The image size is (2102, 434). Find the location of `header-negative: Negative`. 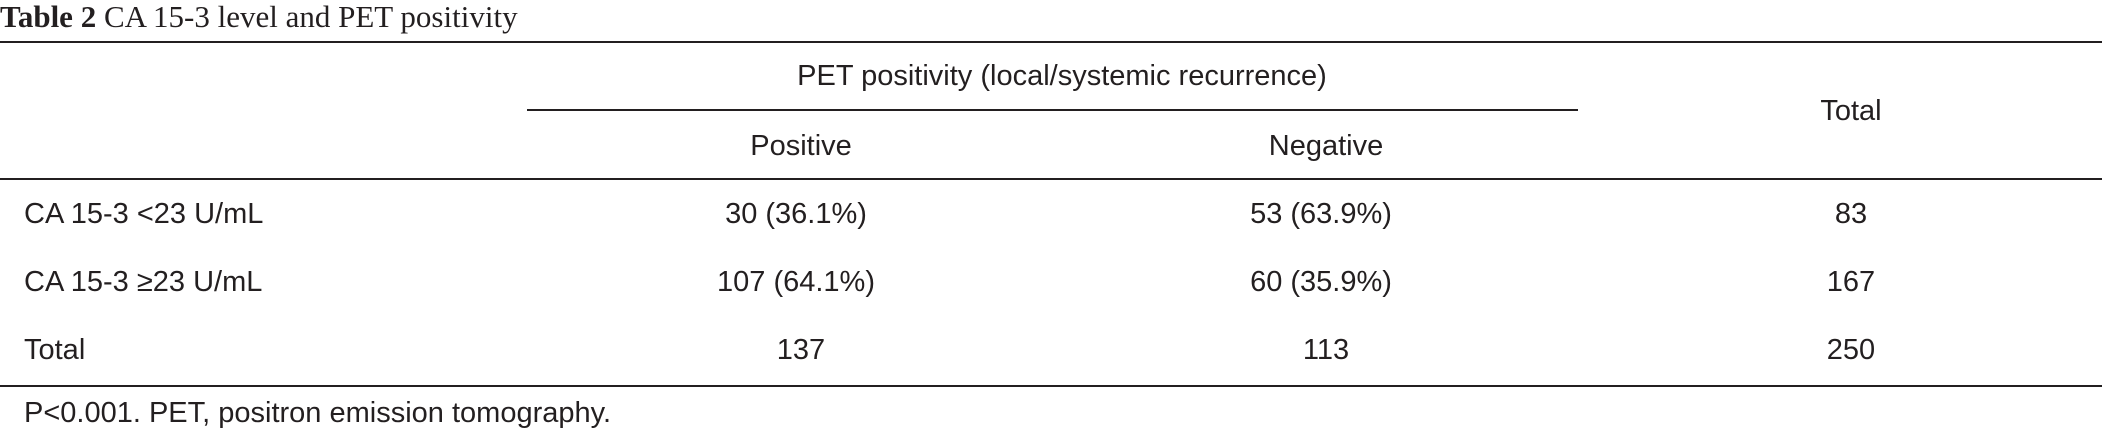

header-negative: Negative is located at coordinates (1326, 146).